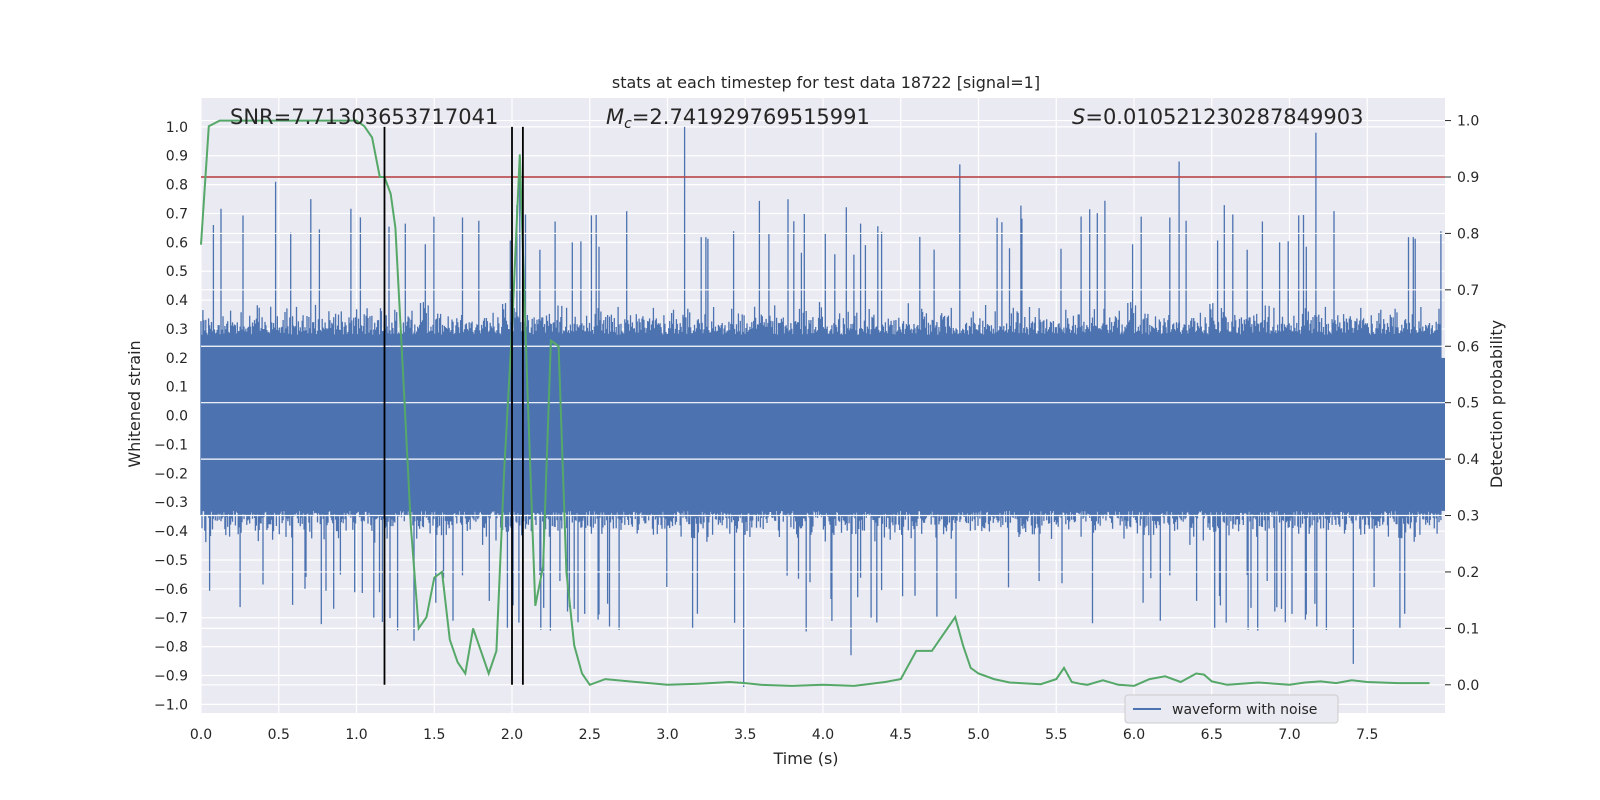 This screenshot has height=800, width=1600. I want to click on y-tick-label-right: 0.2, so click(1468, 573).